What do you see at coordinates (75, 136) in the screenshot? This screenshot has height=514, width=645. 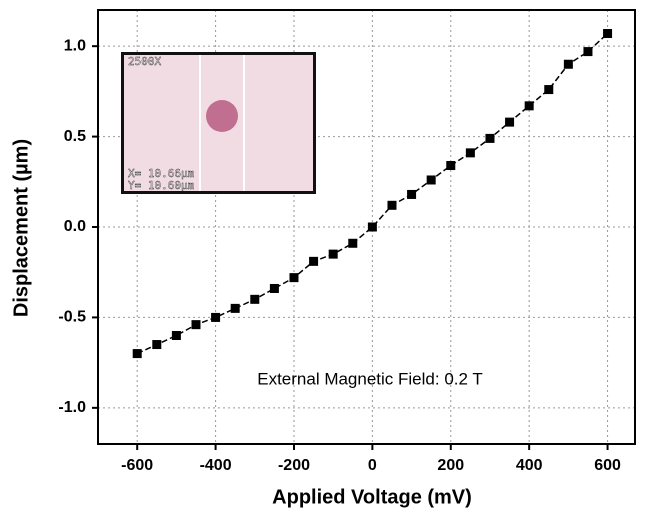 I see `y-tick-label: 0.5` at bounding box center [75, 136].